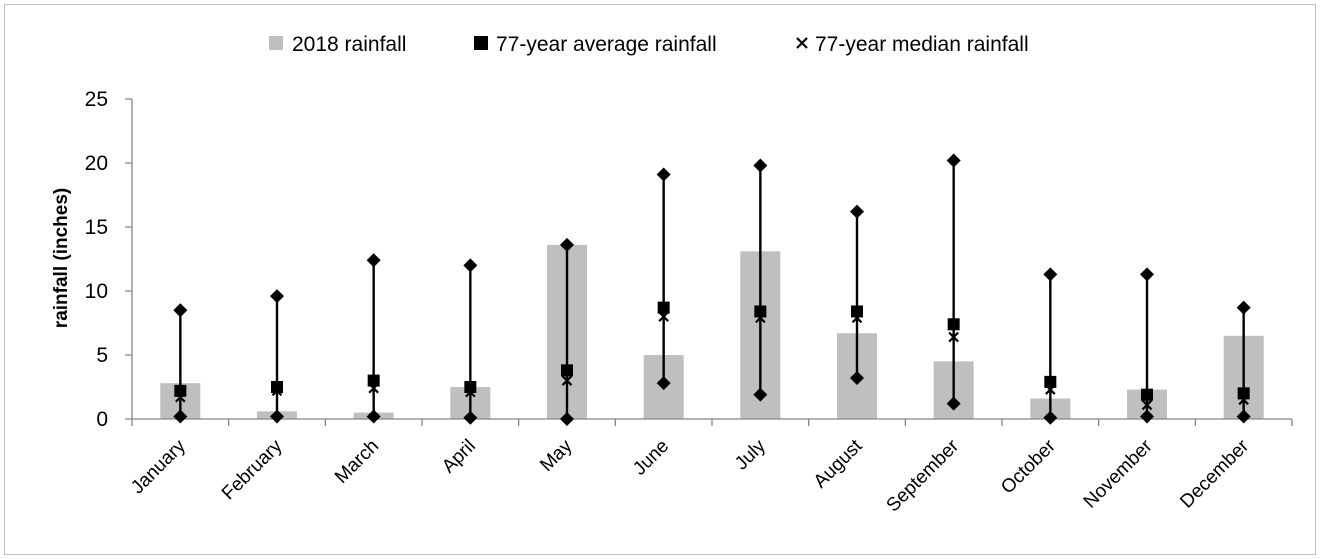  What do you see at coordinates (1147, 405) in the screenshot?
I see `median-marker-november` at bounding box center [1147, 405].